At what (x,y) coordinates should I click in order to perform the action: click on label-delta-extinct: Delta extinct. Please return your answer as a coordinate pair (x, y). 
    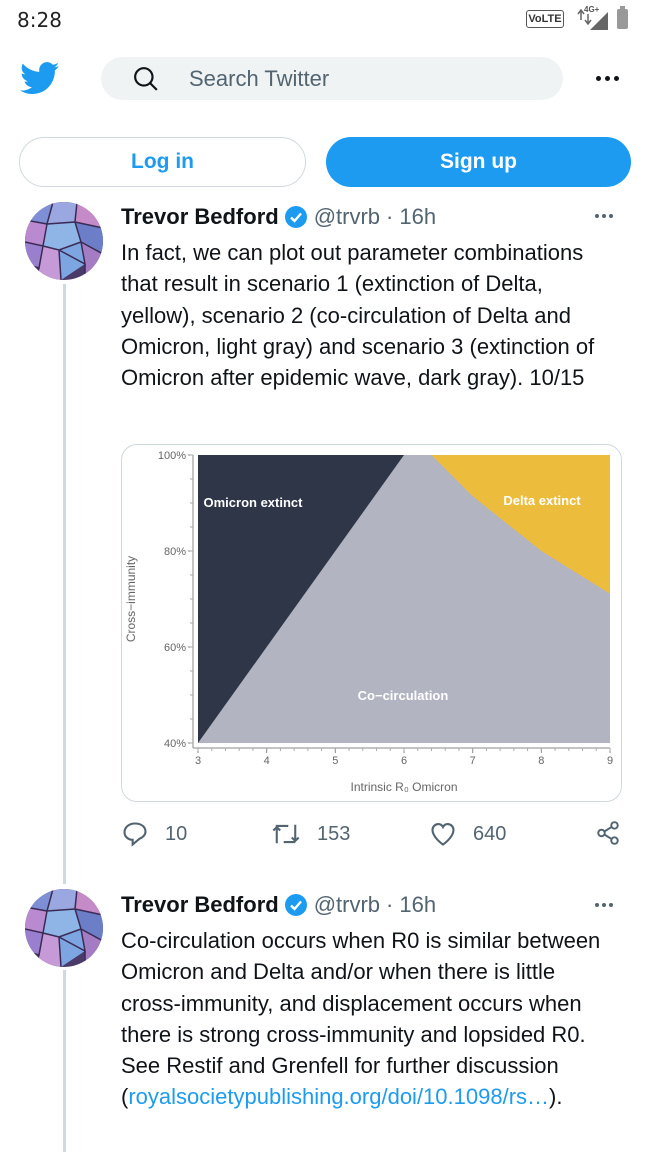
    Looking at the image, I should click on (542, 500).